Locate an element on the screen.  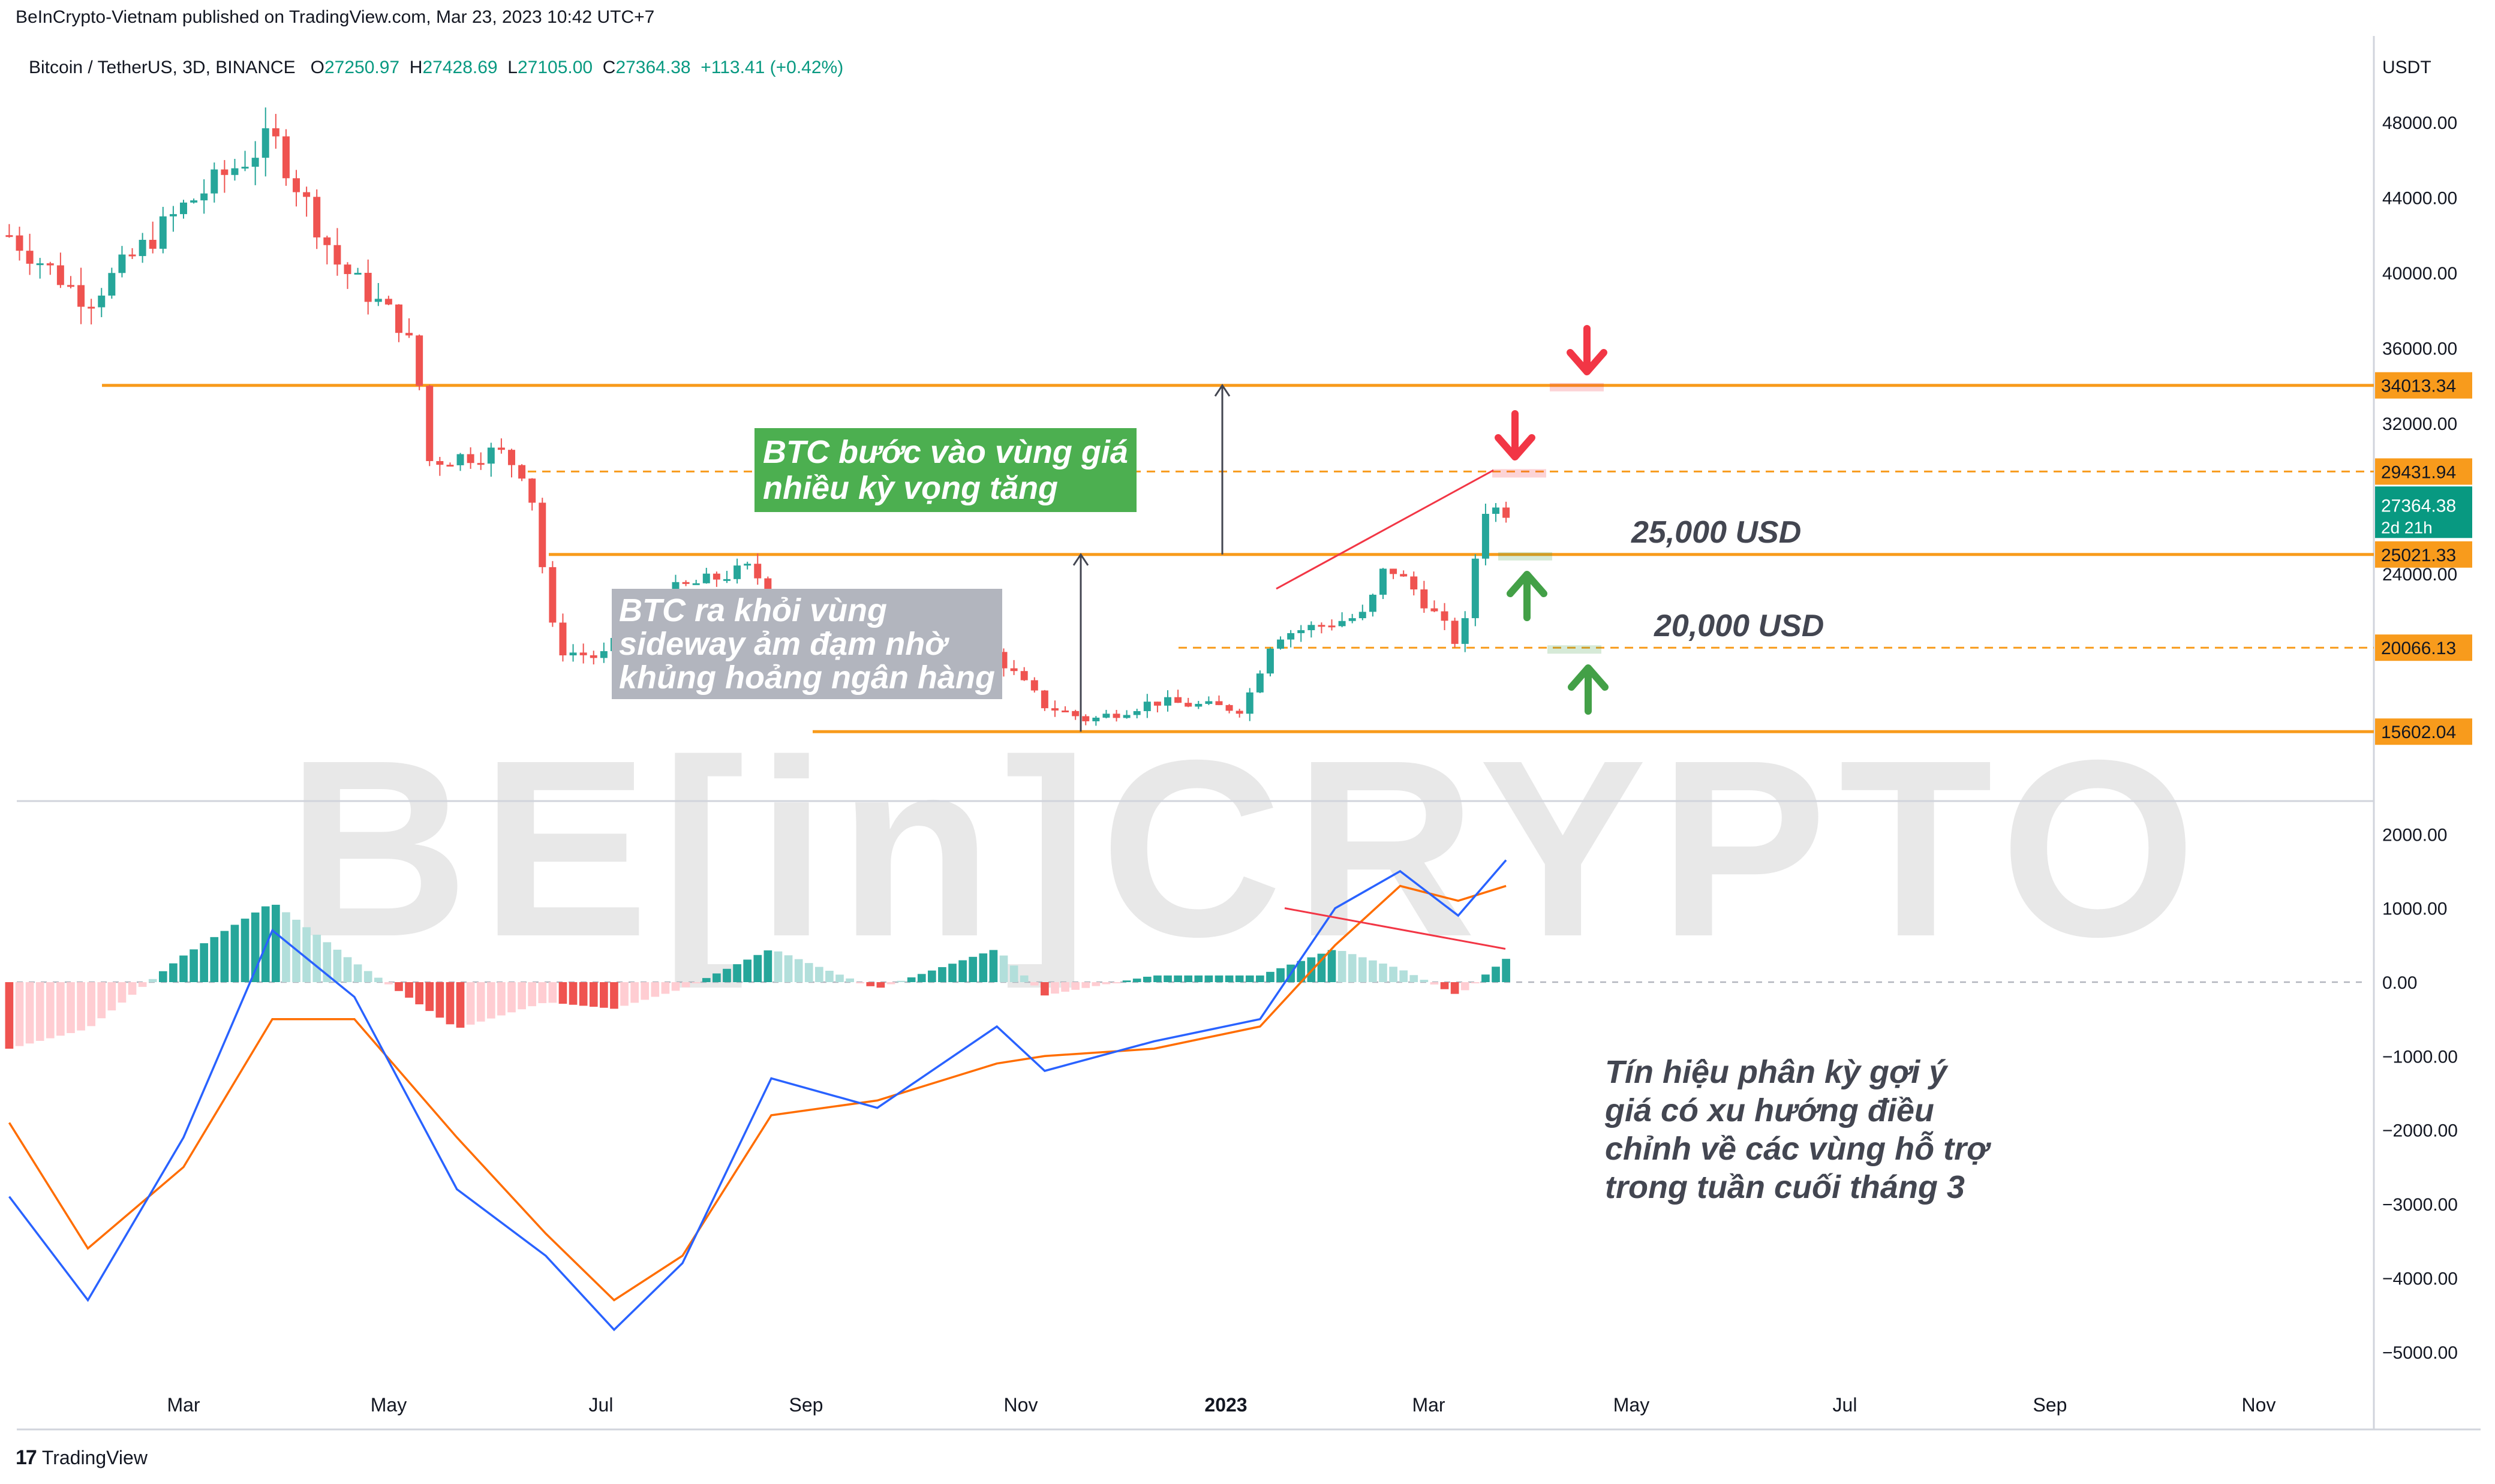
annotation-line: BTC bước vào vùng giá is located at coordinates (945, 452).